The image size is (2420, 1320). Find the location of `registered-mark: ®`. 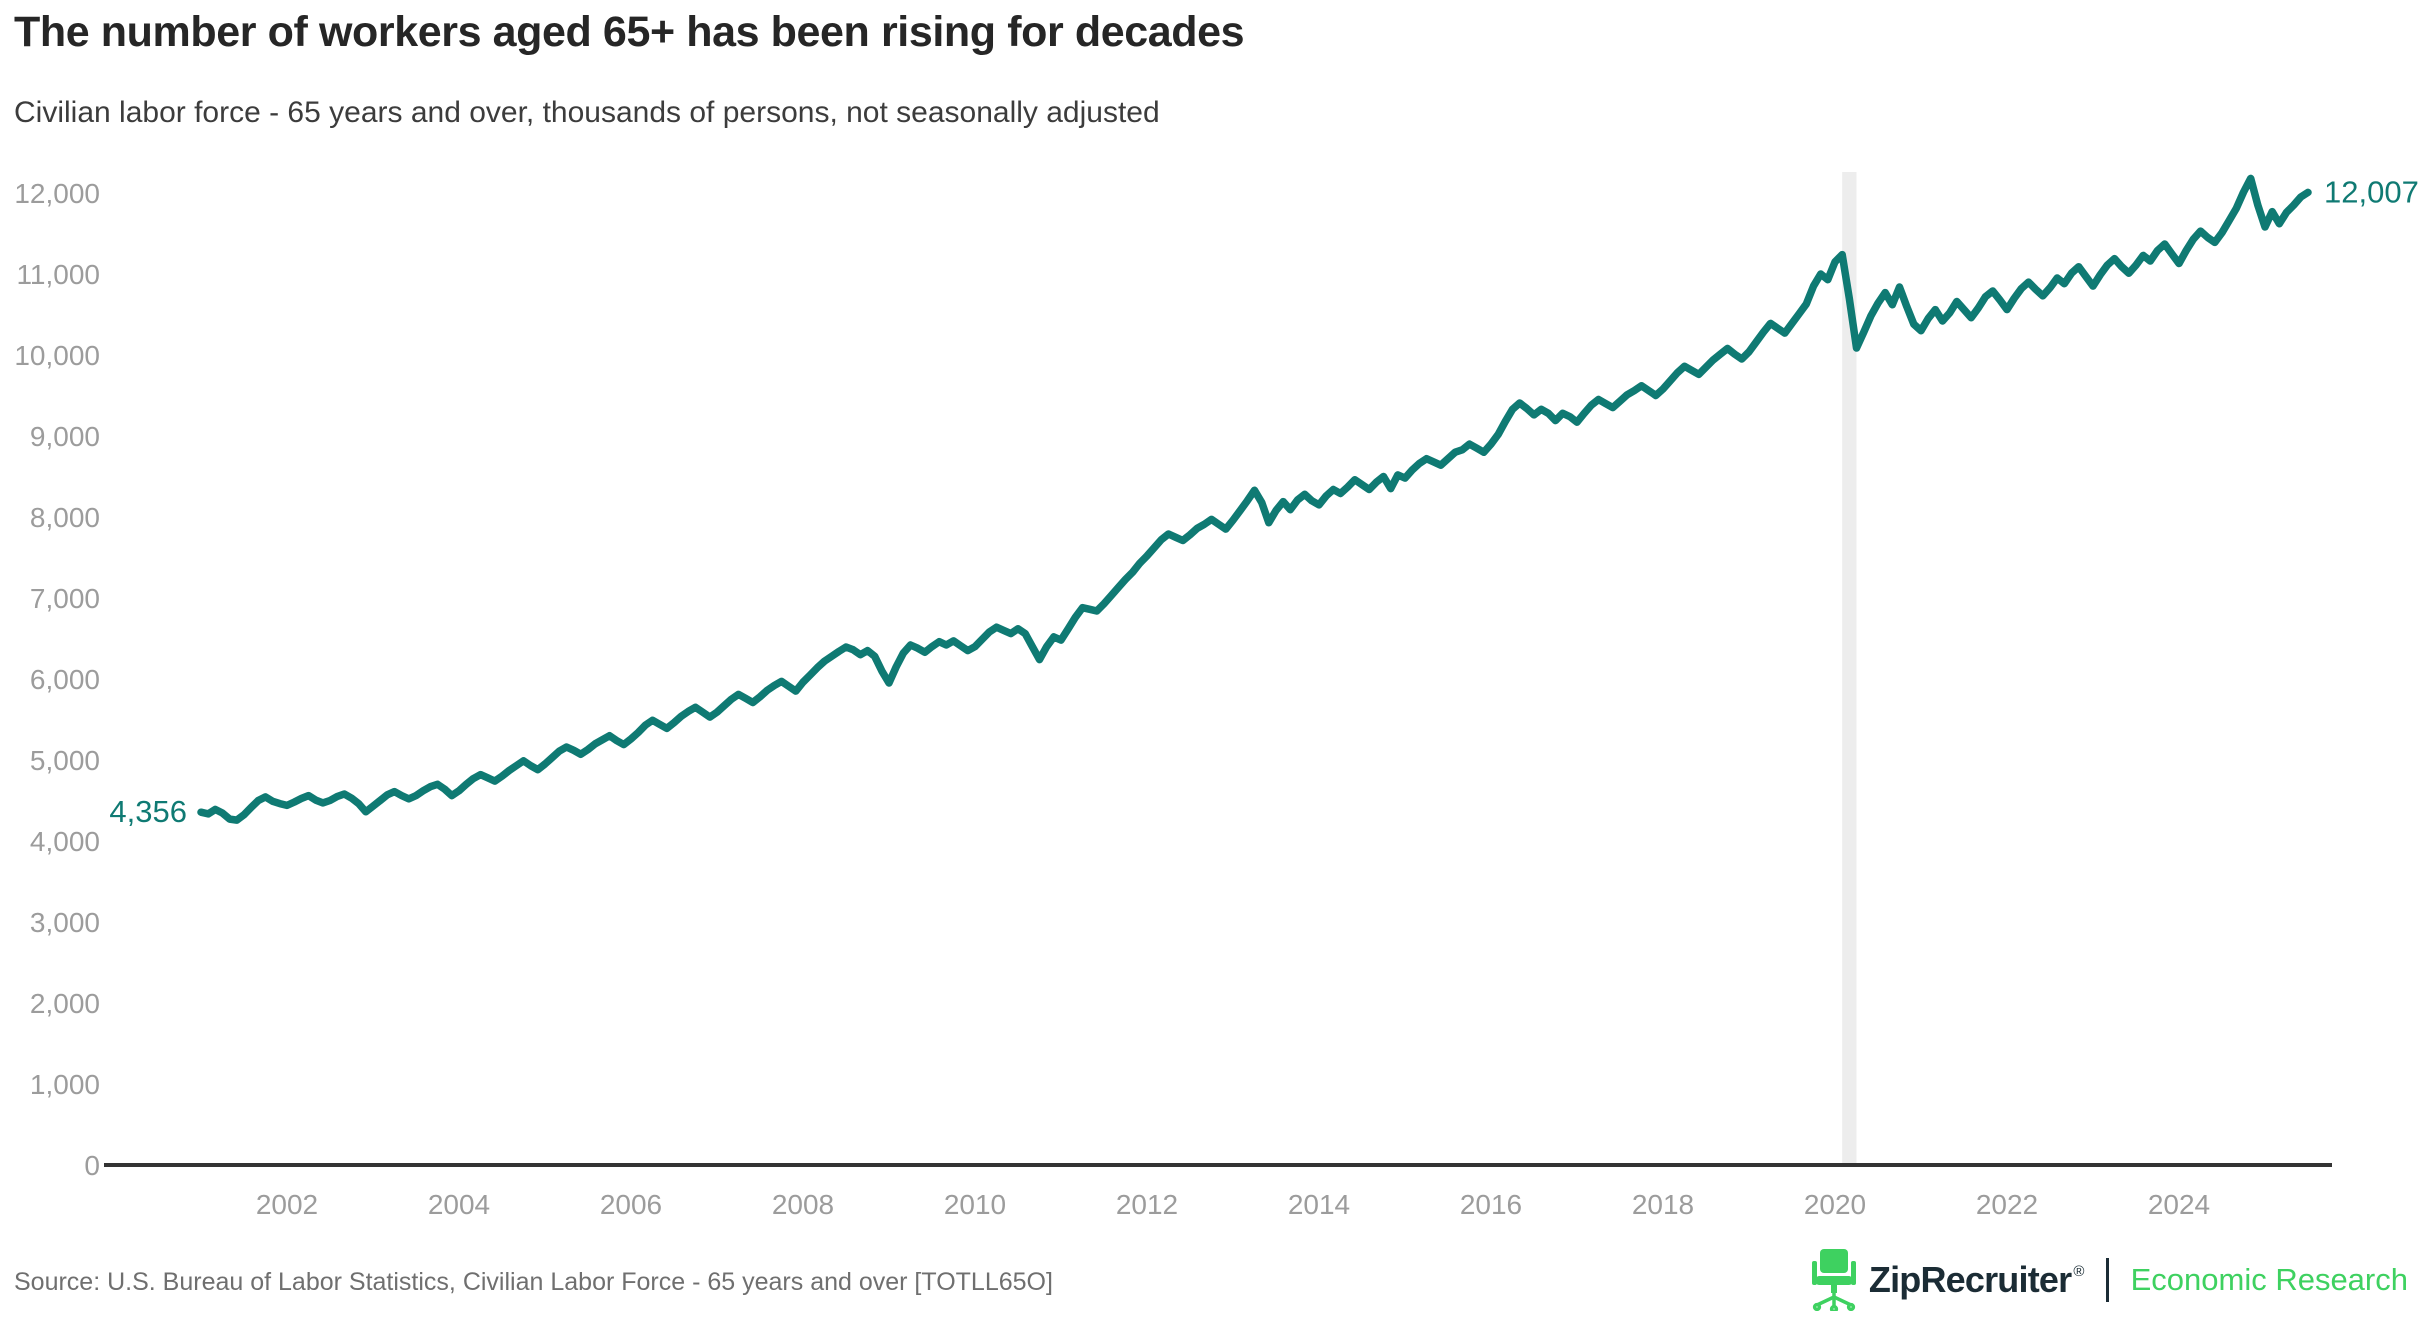

registered-mark: ® is located at coordinates (2078, 1271).